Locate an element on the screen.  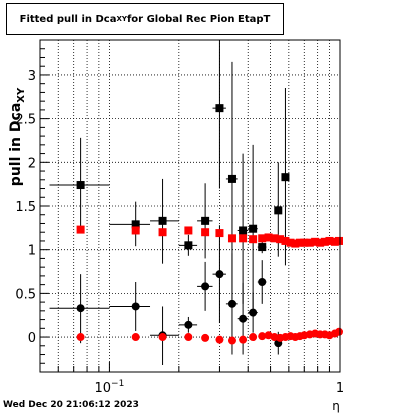
y-tick-label: 0 is located at coordinates (32, 338).